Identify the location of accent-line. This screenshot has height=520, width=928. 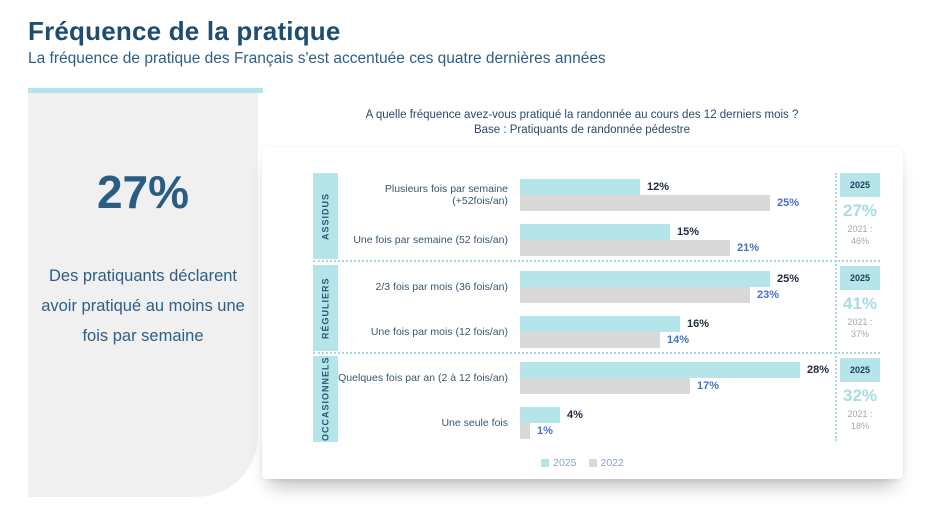
(145, 90).